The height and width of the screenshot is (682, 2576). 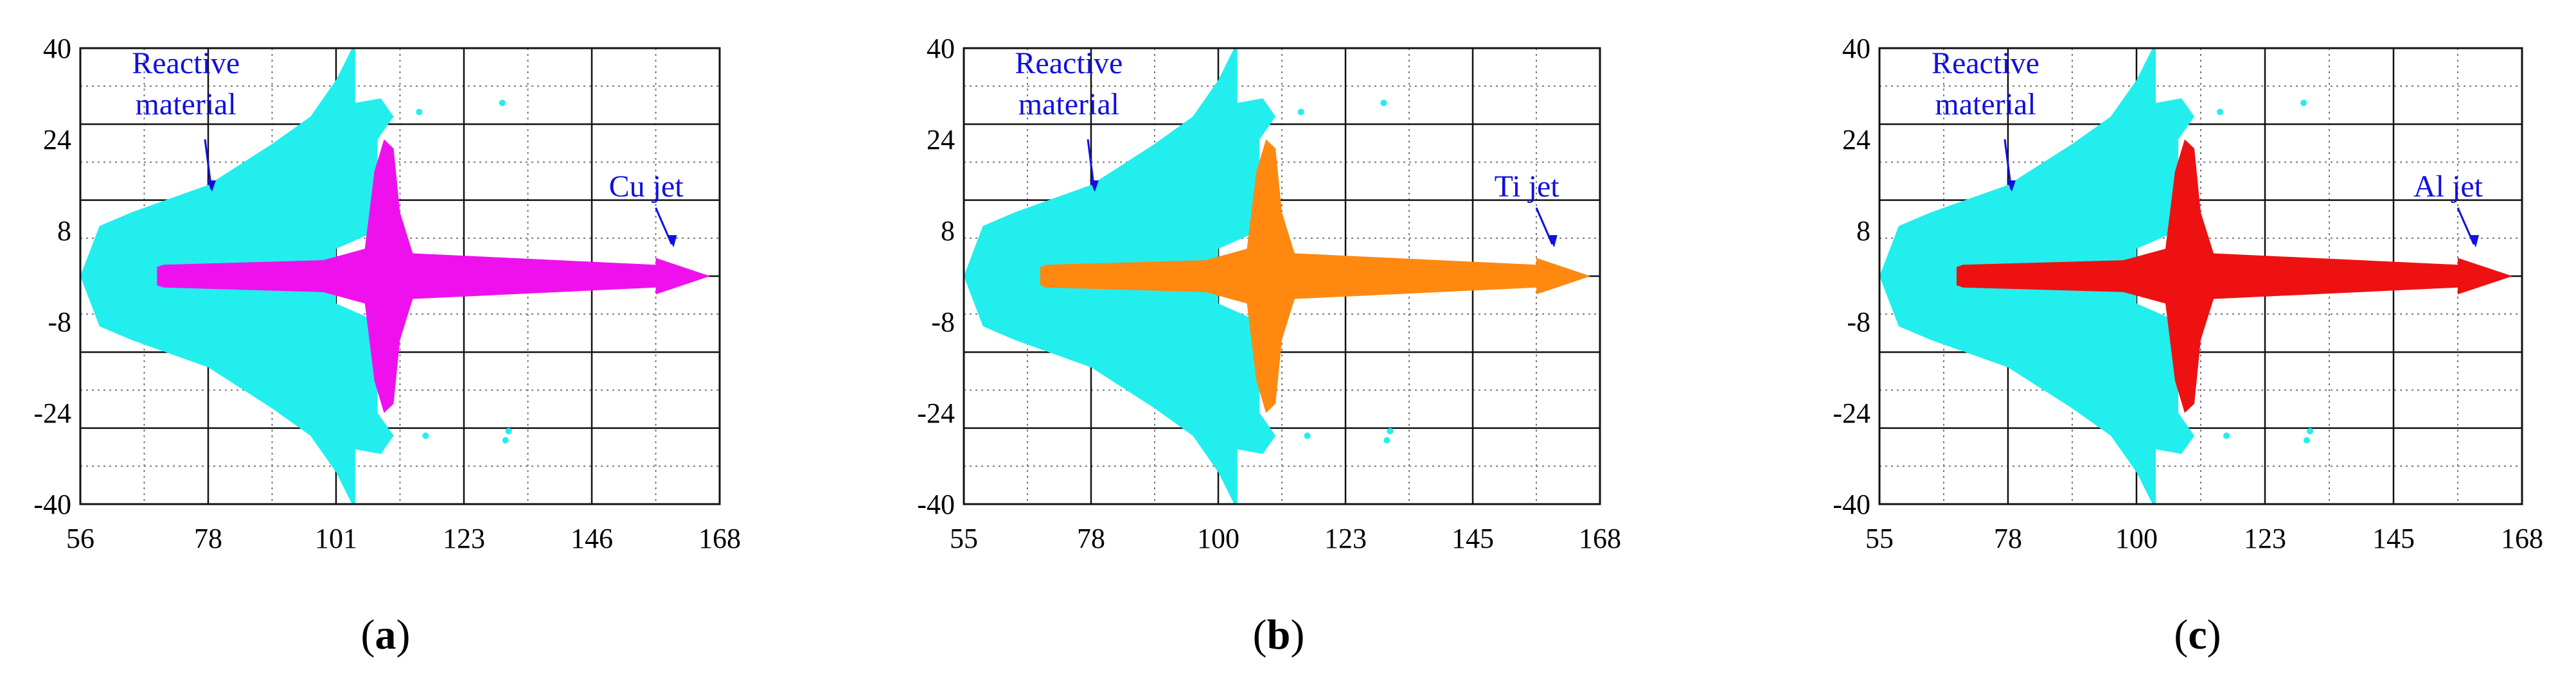 I want to click on panel-caption: (b), so click(x=1279, y=634).